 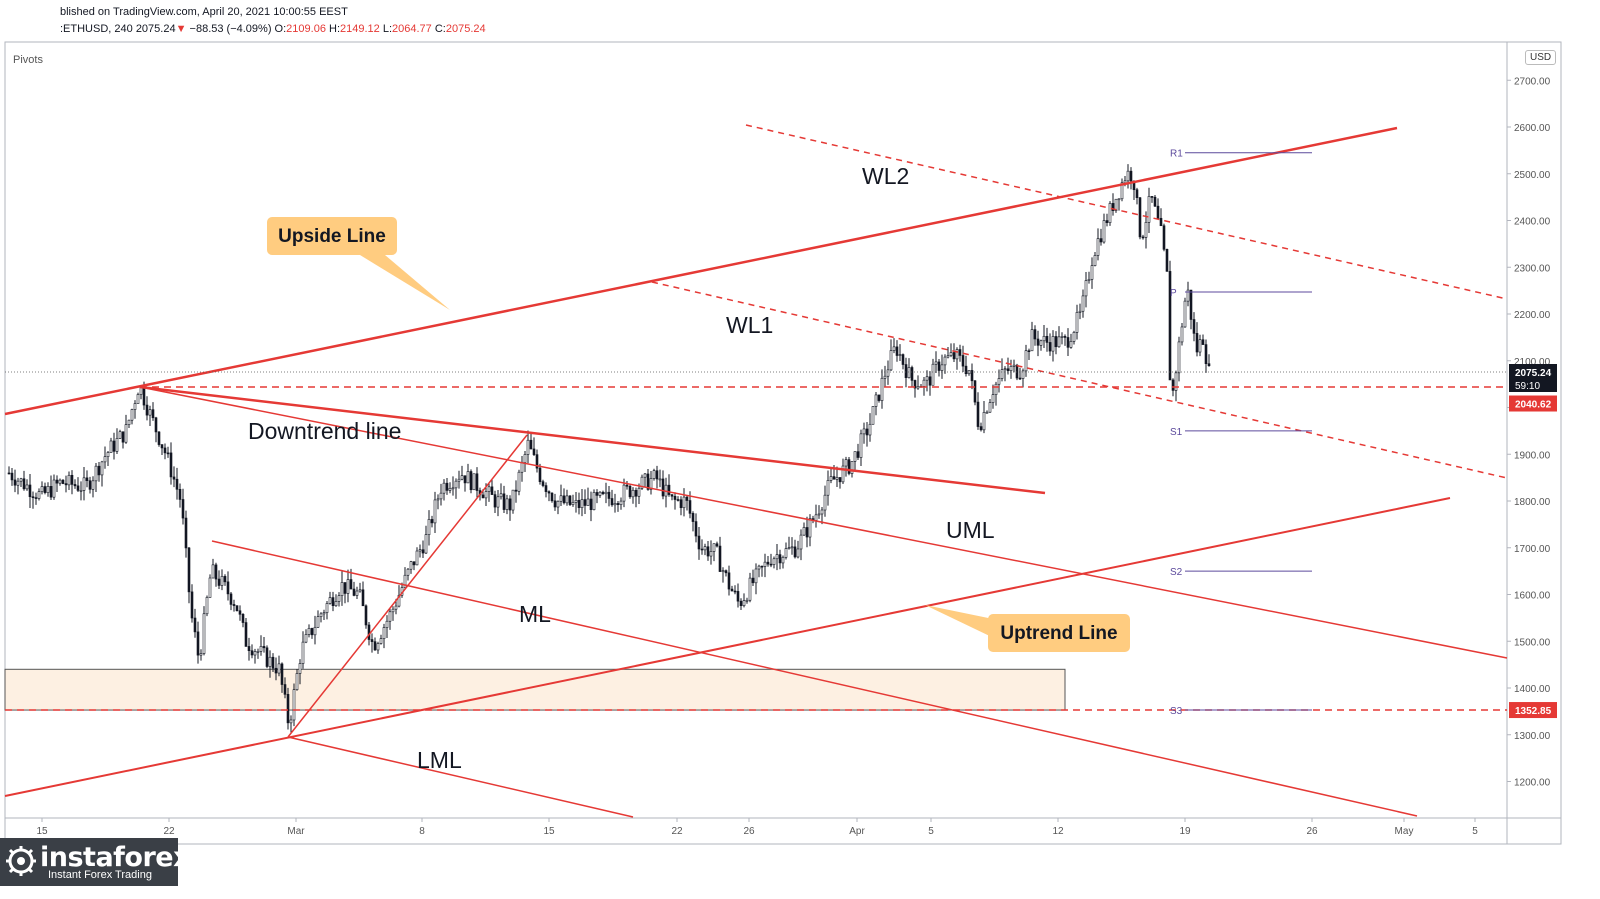 I want to click on bar-countdown: 59:10, so click(x=1527, y=386).